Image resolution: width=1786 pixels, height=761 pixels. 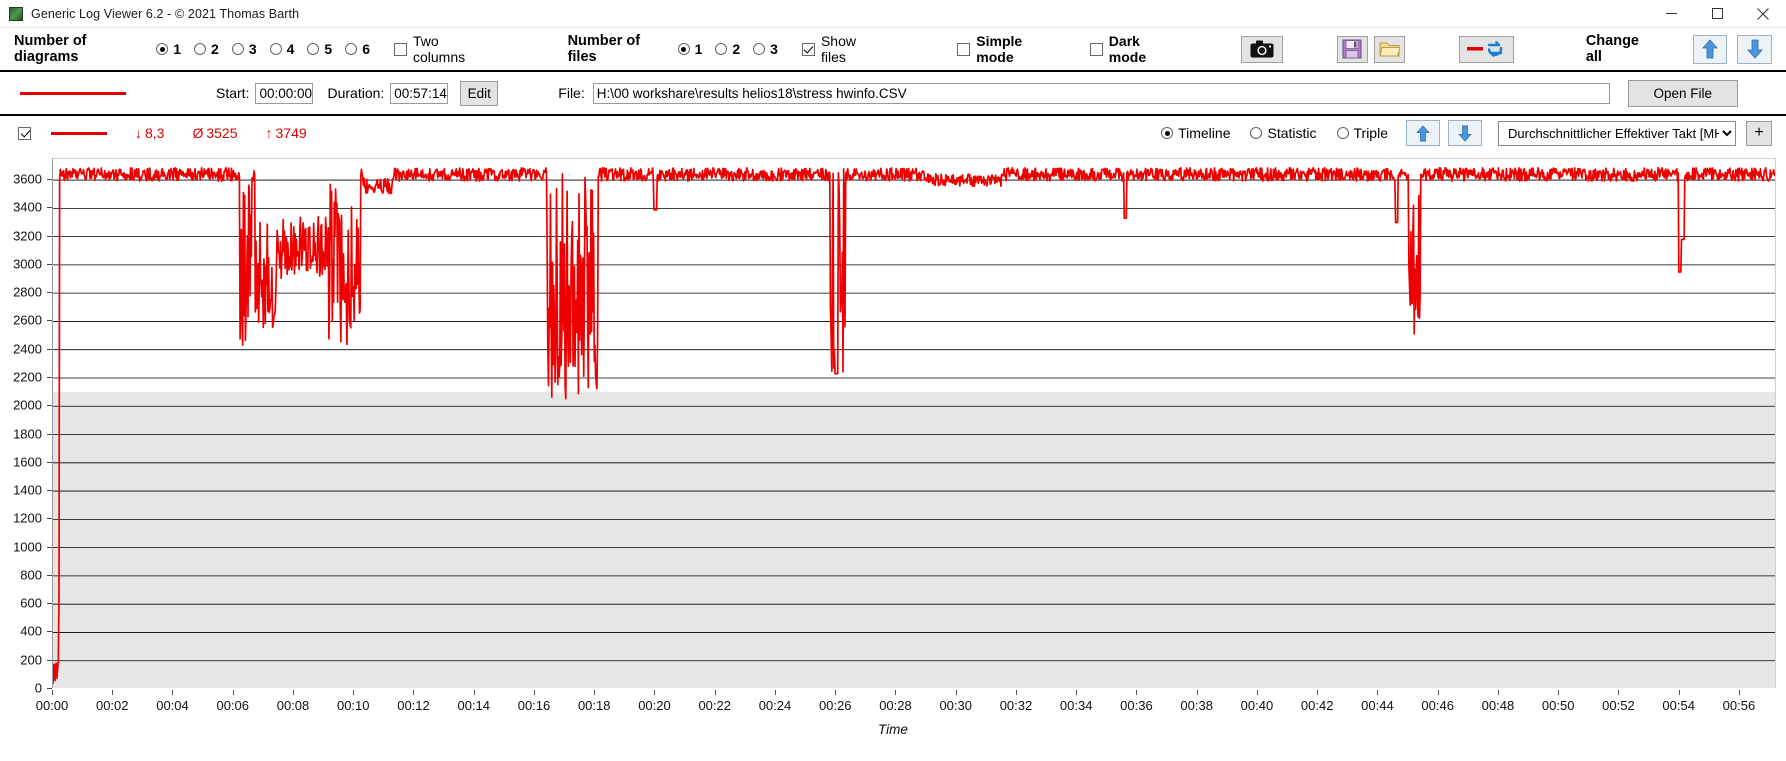 What do you see at coordinates (222, 133) in the screenshot?
I see `avg-value: 3525` at bounding box center [222, 133].